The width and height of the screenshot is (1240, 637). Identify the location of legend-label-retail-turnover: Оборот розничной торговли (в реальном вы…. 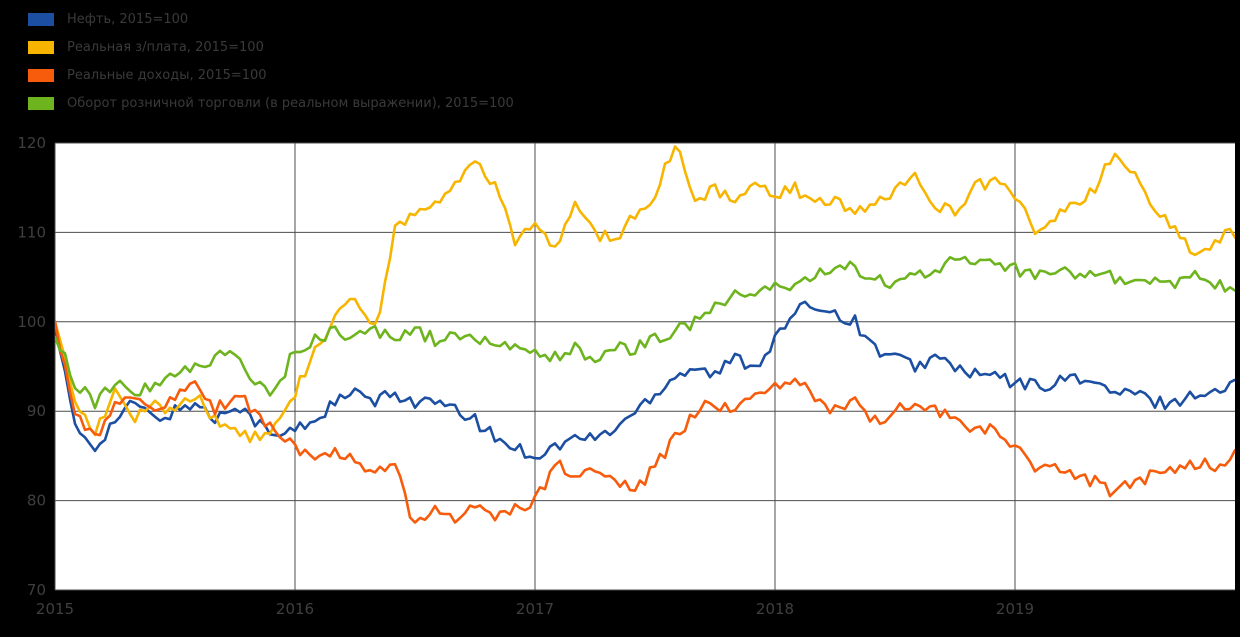
(290, 103).